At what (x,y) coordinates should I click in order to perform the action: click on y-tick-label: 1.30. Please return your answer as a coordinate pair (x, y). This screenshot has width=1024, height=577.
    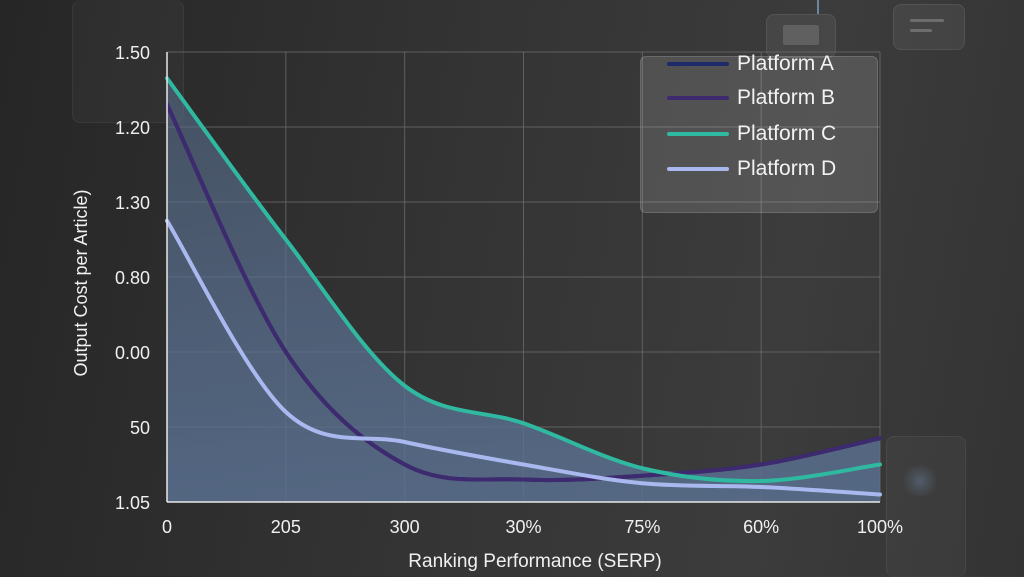
    Looking at the image, I should click on (132, 203).